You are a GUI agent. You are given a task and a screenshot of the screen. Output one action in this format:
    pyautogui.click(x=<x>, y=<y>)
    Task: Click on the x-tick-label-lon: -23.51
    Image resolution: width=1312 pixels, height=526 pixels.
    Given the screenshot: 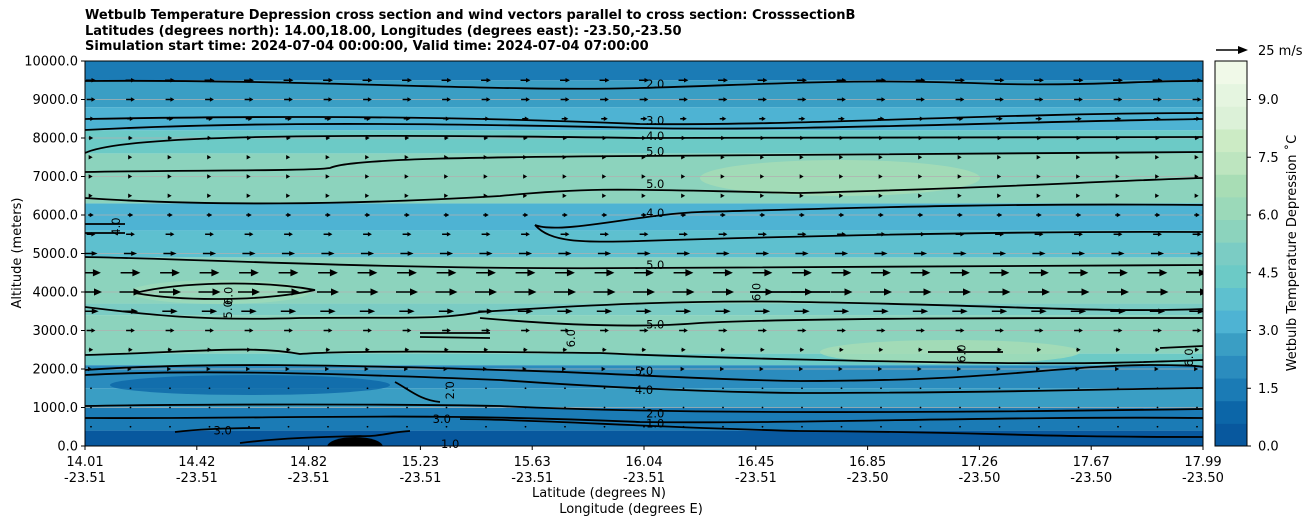 What is the action you would take?
    pyautogui.click(x=644, y=478)
    